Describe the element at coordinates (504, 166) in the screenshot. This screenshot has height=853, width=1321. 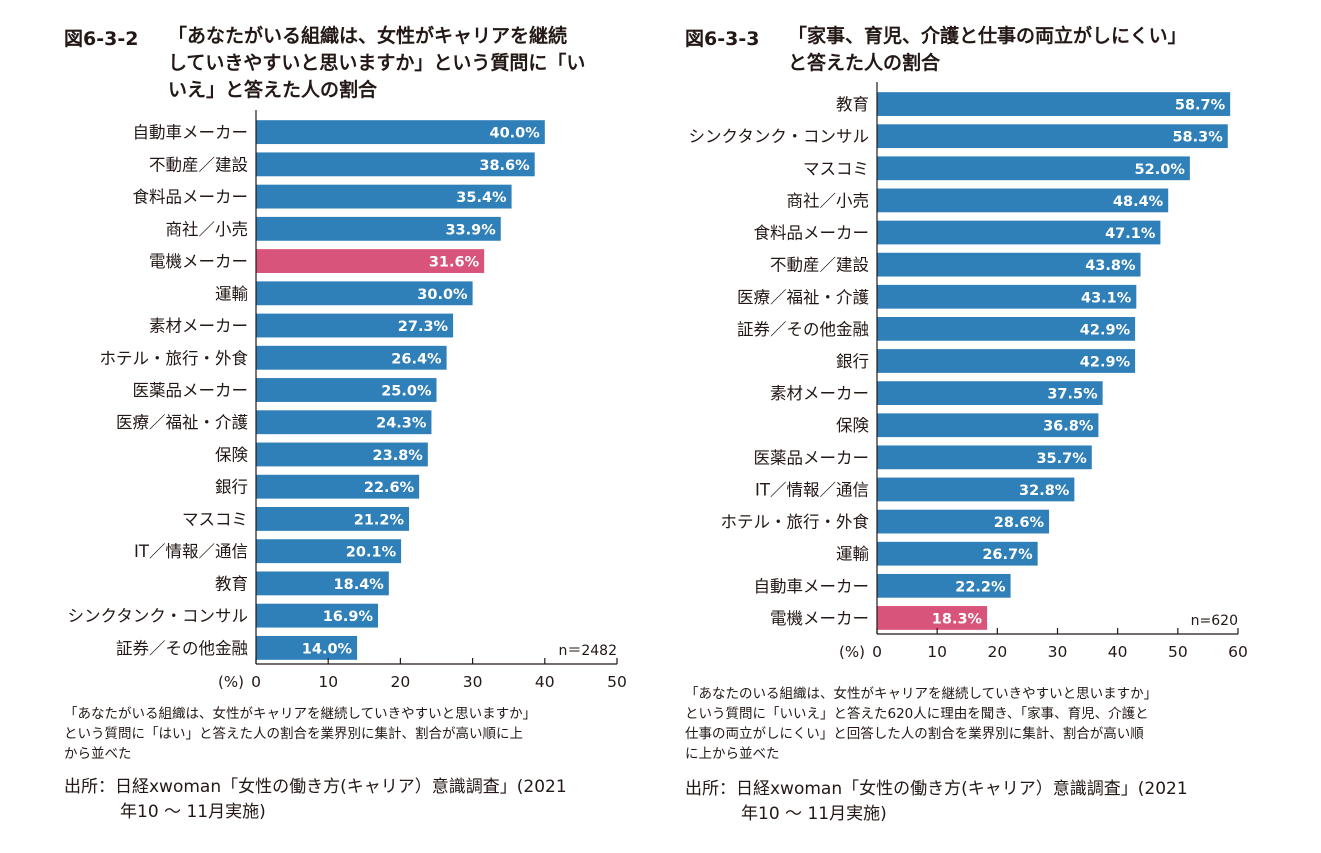
I see `value-label: 38.6%` at that location.